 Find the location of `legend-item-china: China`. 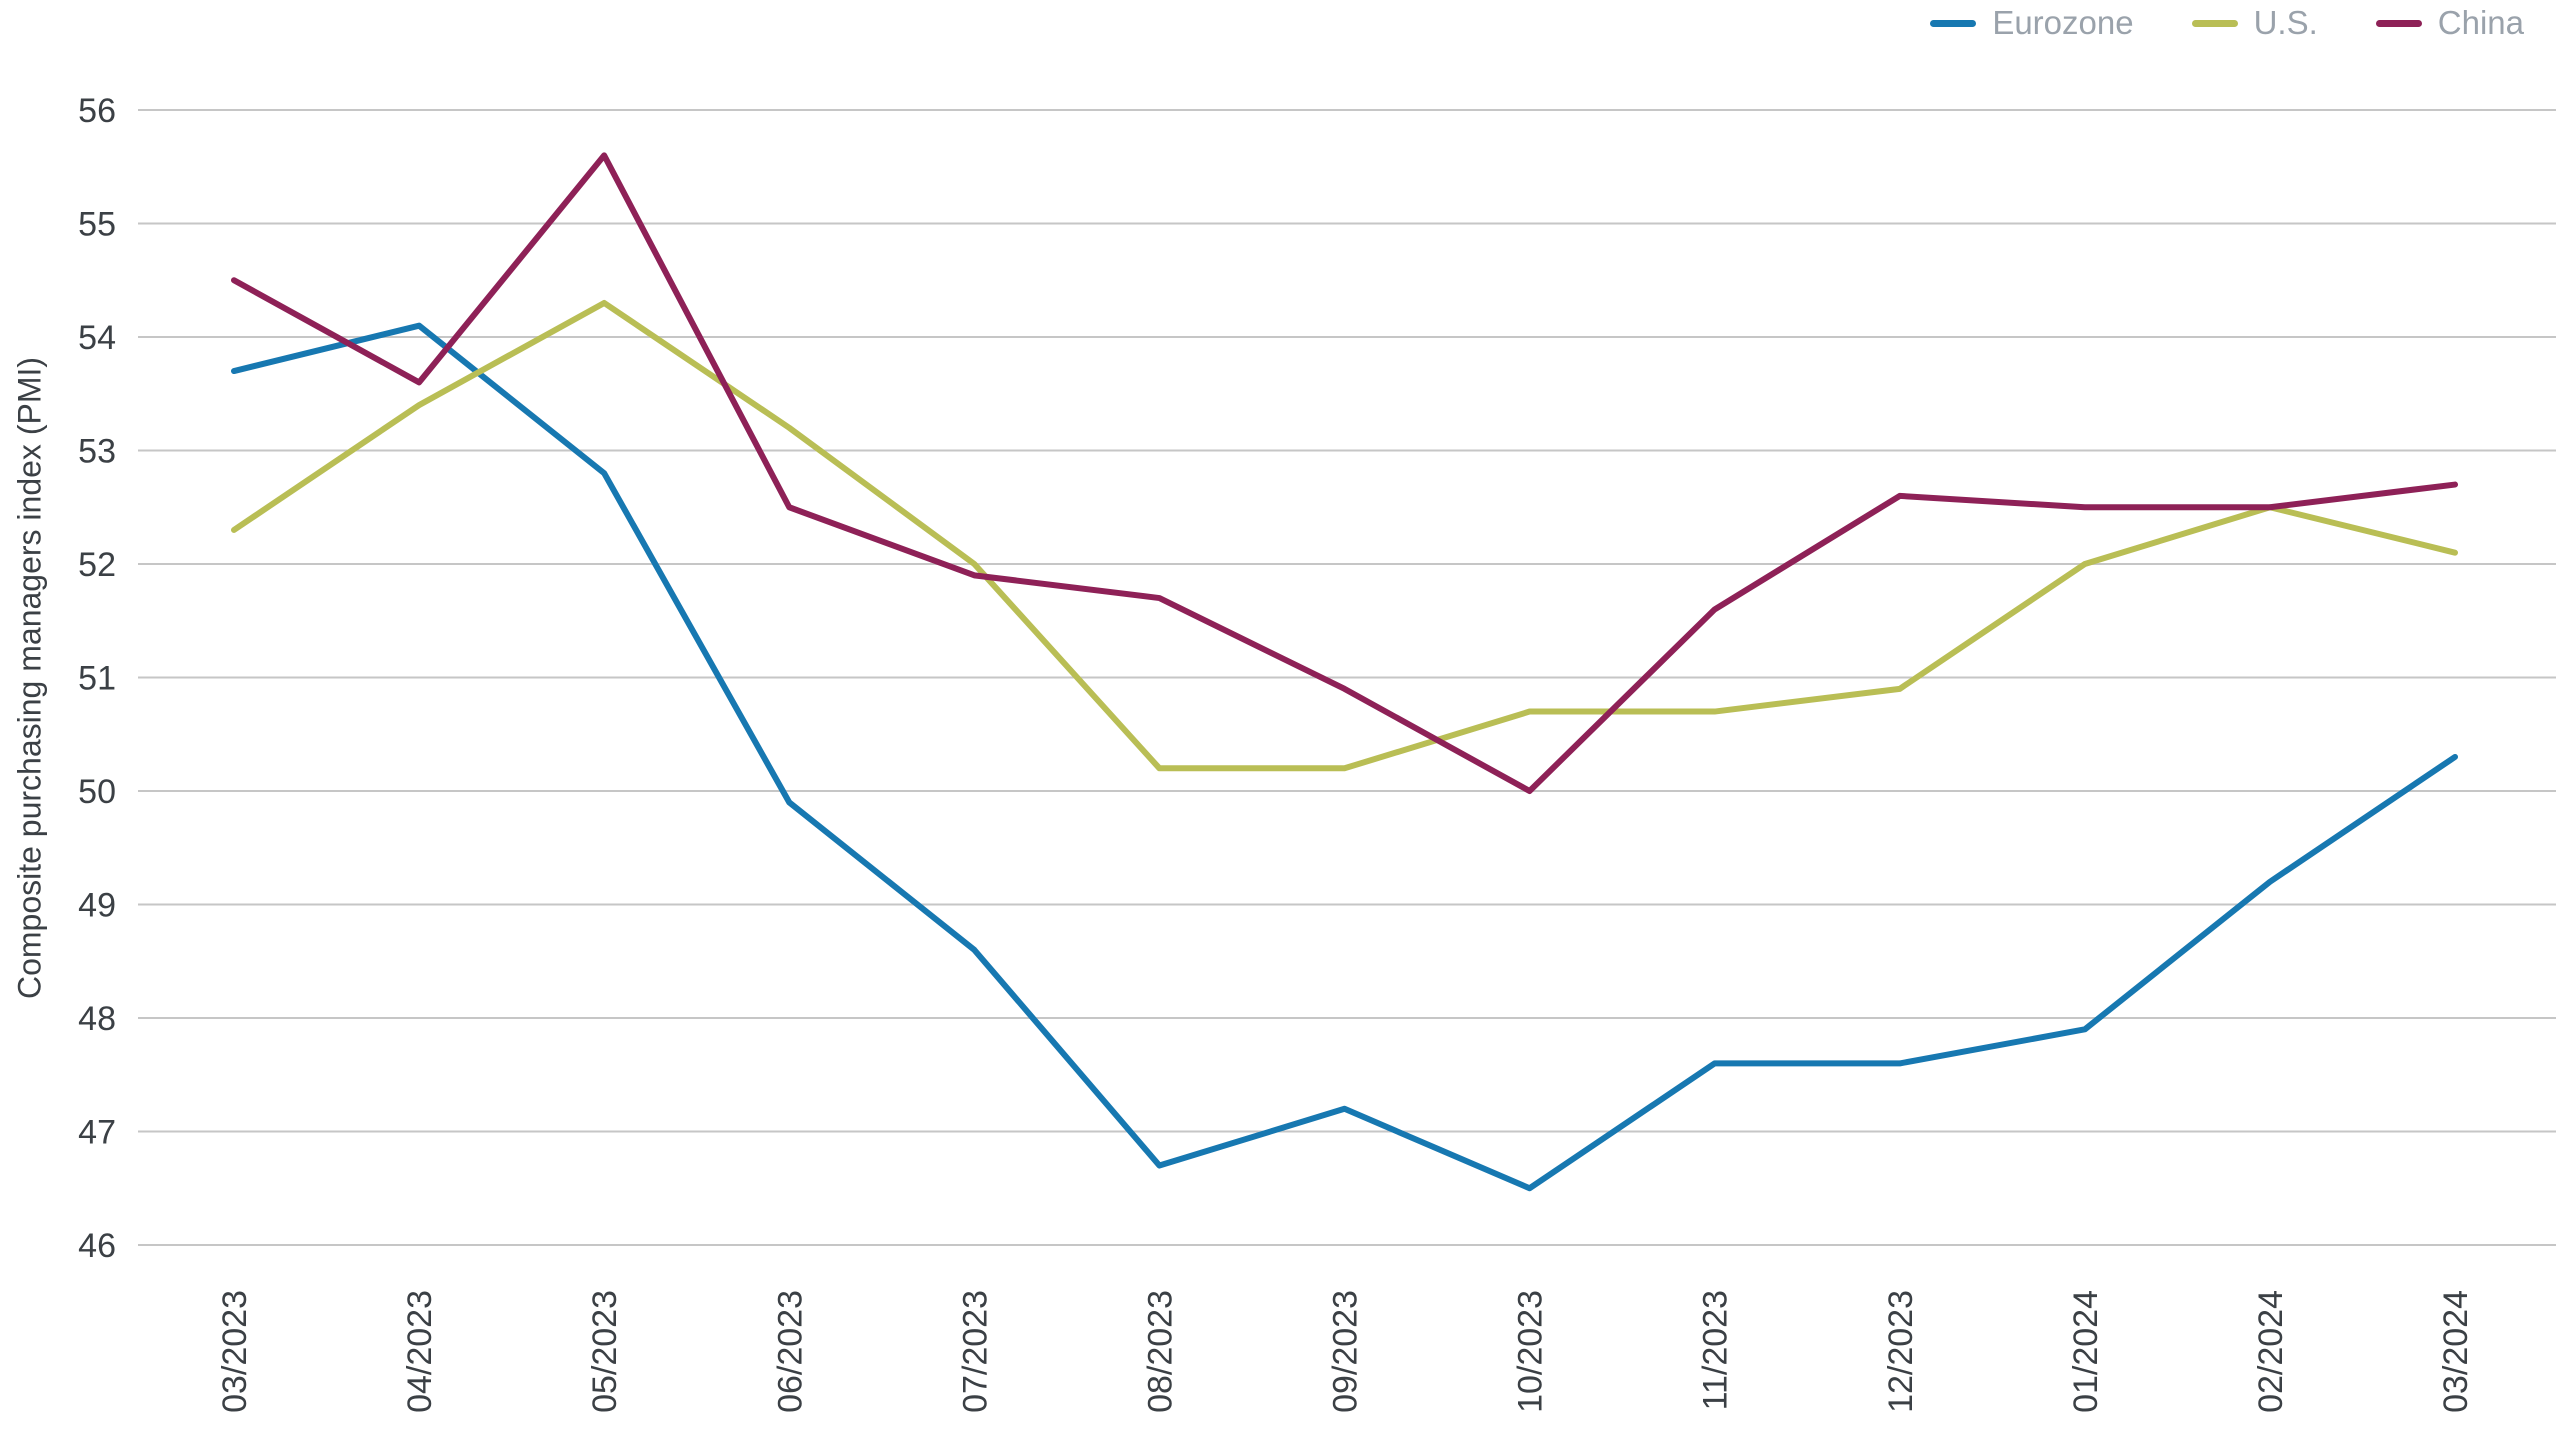

legend-item-china: China is located at coordinates (2449, 23).